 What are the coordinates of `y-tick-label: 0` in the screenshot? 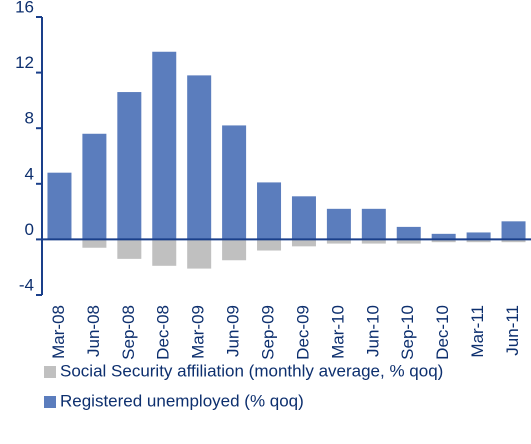 It's located at (29, 229).